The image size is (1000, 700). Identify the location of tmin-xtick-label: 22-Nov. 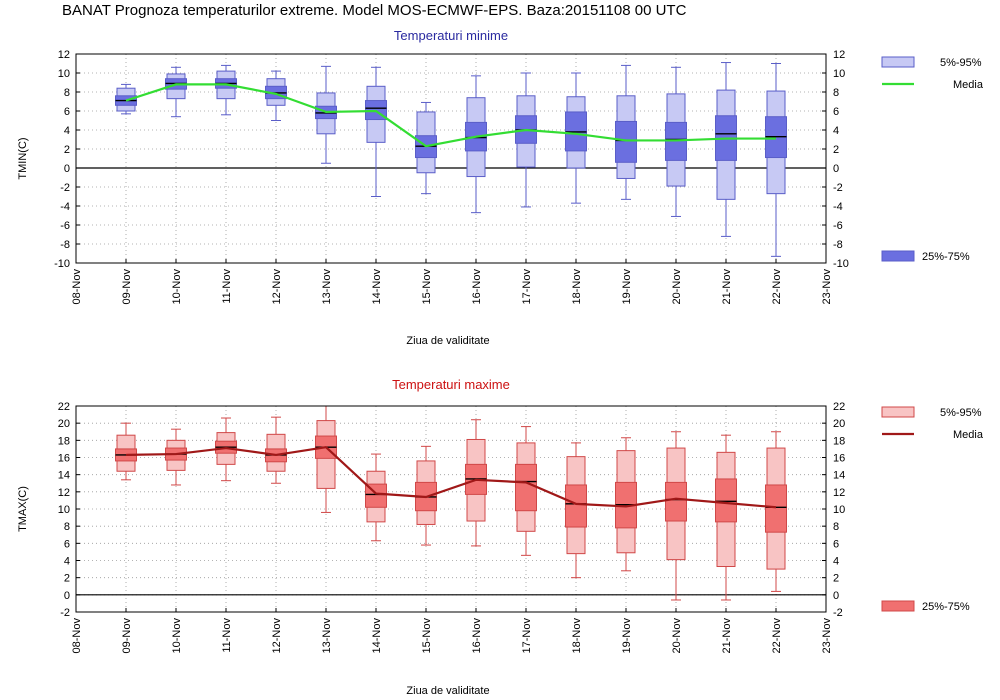
(777, 287).